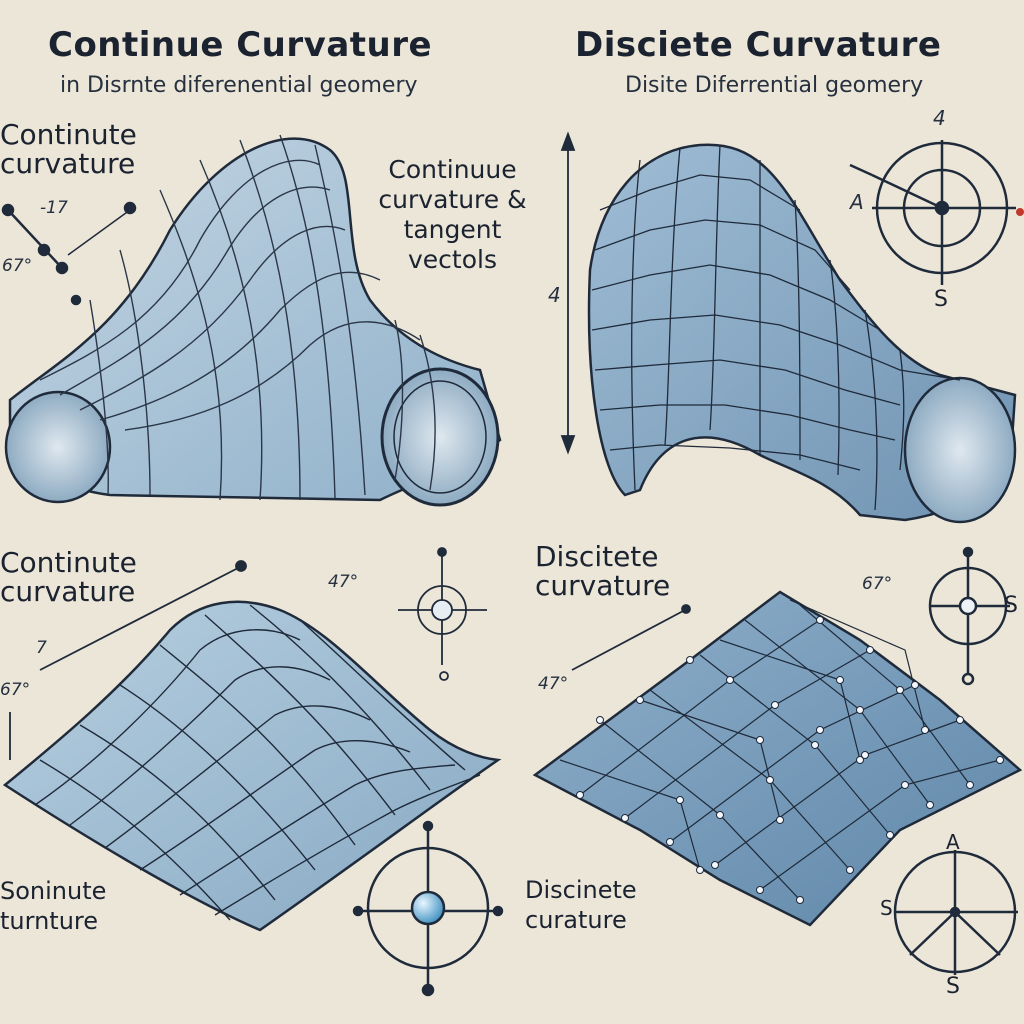 The image size is (1024, 1024). Describe the element at coordinates (969, 616) in the screenshot. I see `bottom-right-compass-upper` at that location.